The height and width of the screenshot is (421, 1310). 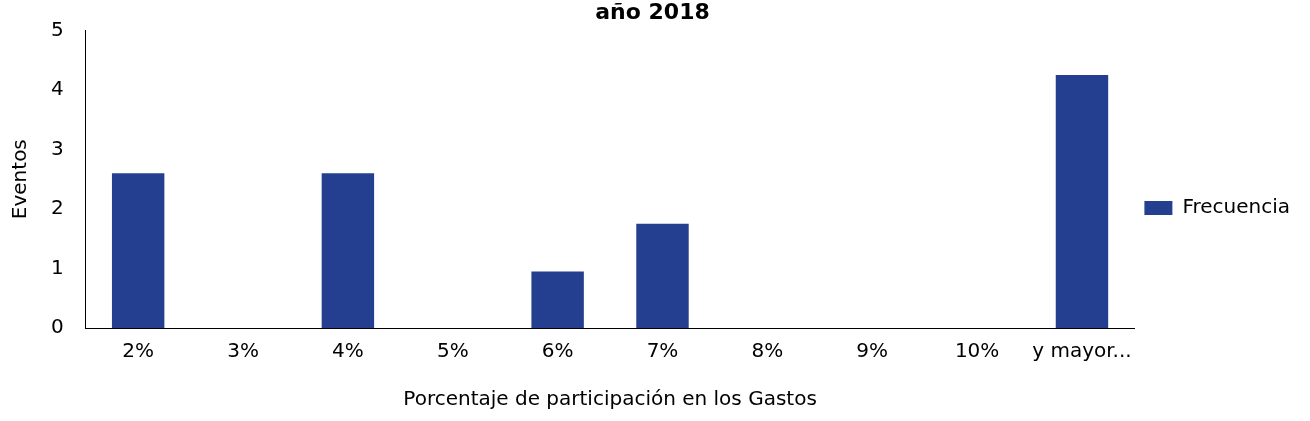 I want to click on y-tick-label: 4, so click(x=57, y=88).